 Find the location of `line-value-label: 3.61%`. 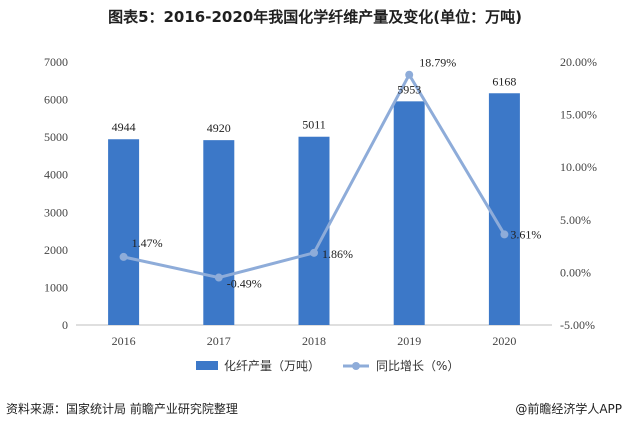

line-value-label: 3.61% is located at coordinates (525, 234).